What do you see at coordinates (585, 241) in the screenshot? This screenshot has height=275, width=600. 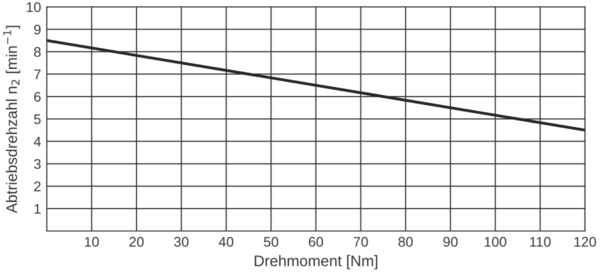 I see `x-tick-label: 120` at bounding box center [585, 241].